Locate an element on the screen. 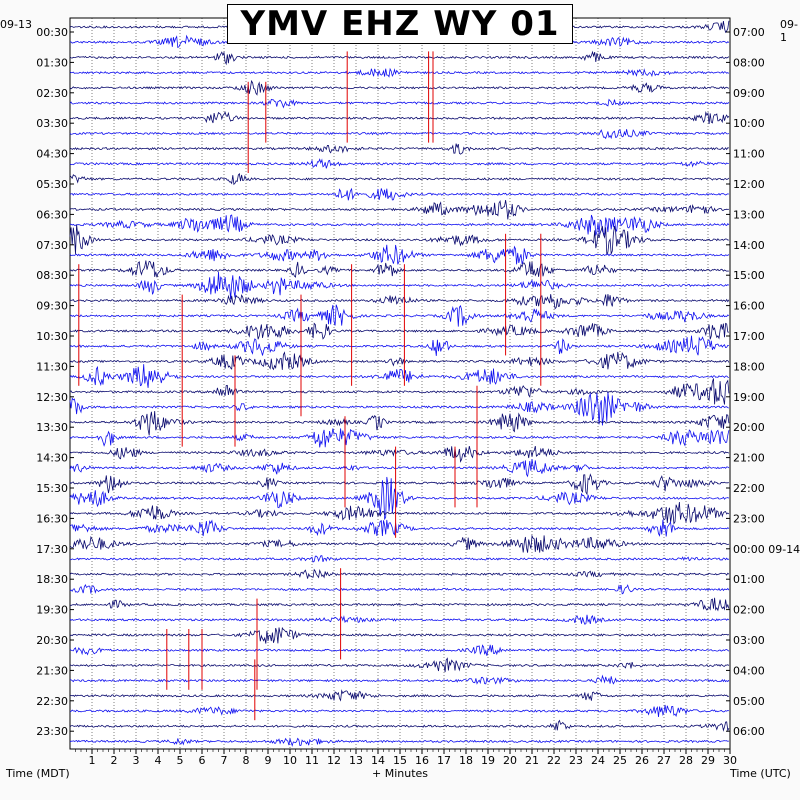 Image resolution: width=800 pixels, height=800 pixels. x-tick-label: 15 is located at coordinates (400, 760).